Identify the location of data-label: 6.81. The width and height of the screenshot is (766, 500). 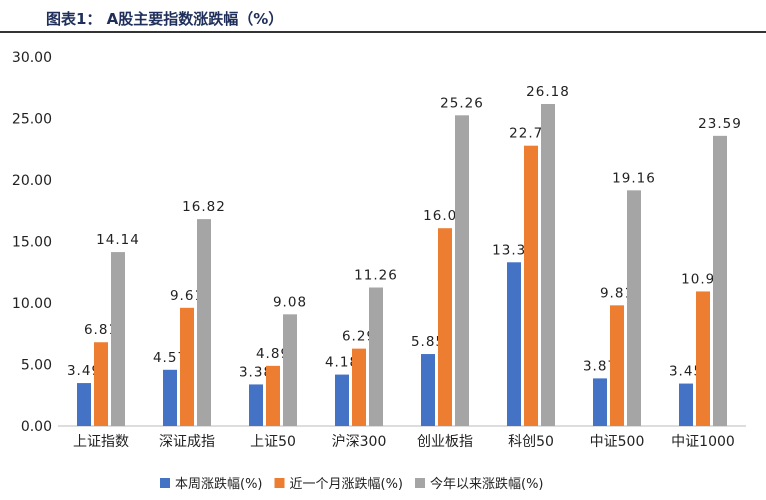
(101, 330).